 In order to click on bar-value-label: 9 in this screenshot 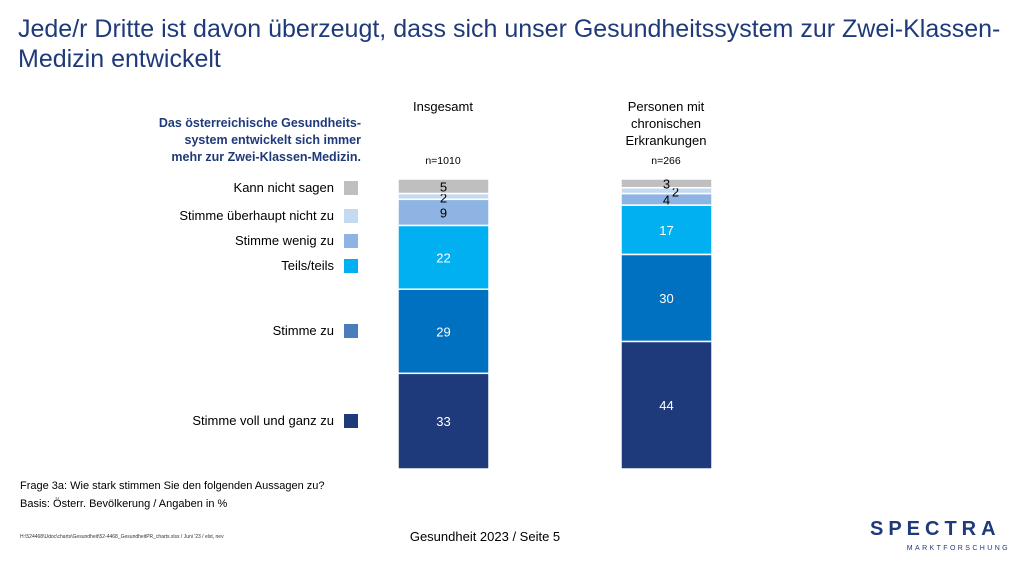, I will do `click(443, 212)`.